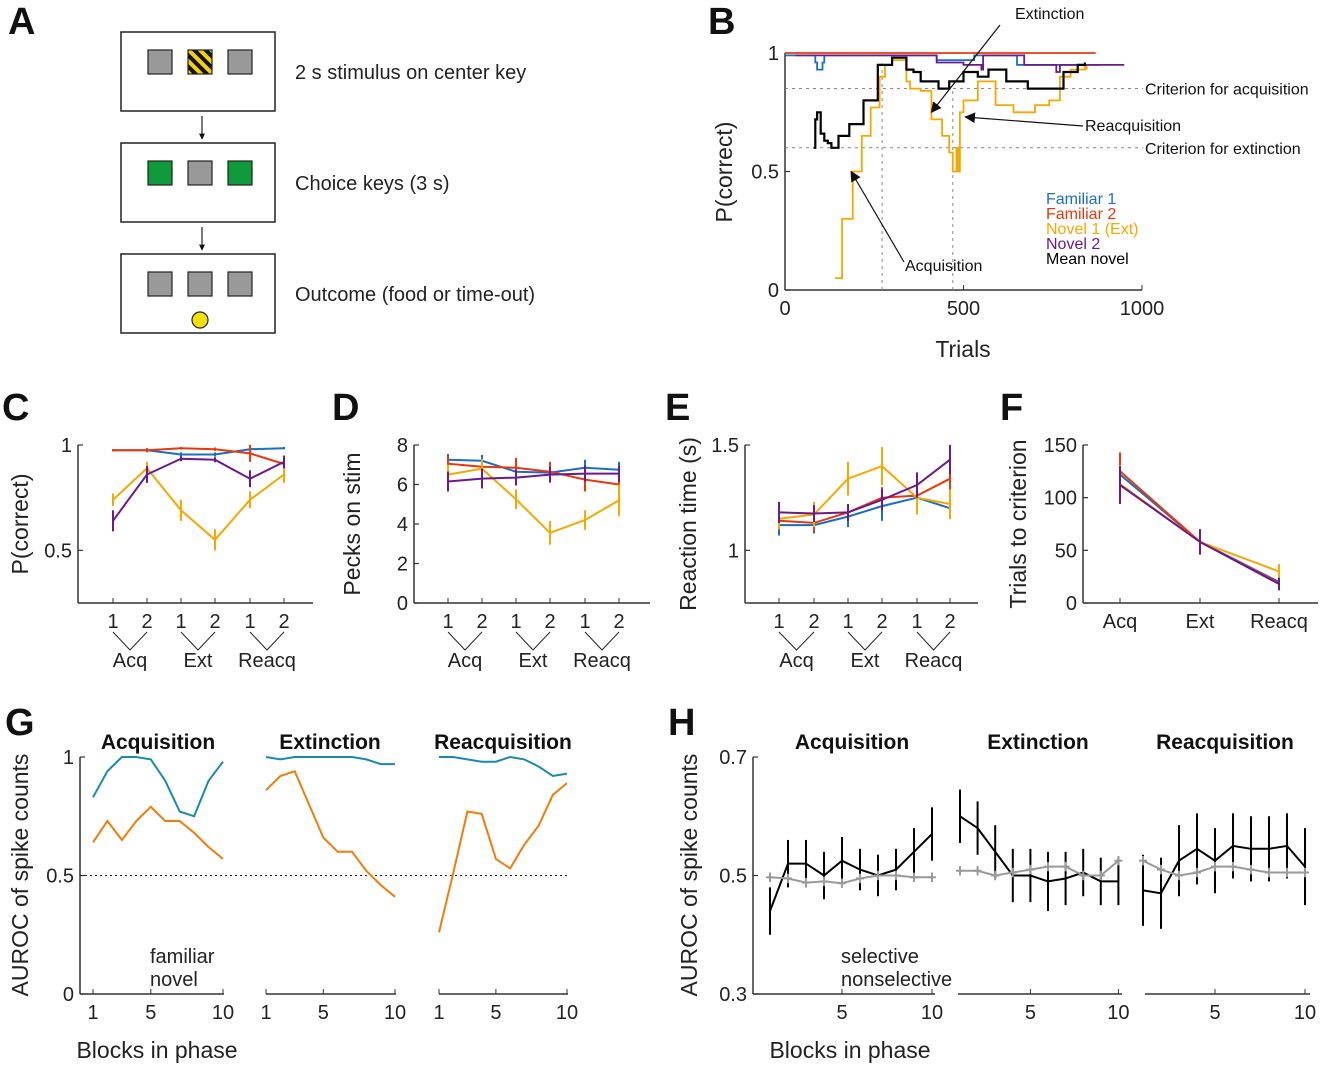 Image resolution: width=1320 pixels, height=1066 pixels. Describe the element at coordinates (158, 787) in the screenshot. I see `series-familiar` at that location.